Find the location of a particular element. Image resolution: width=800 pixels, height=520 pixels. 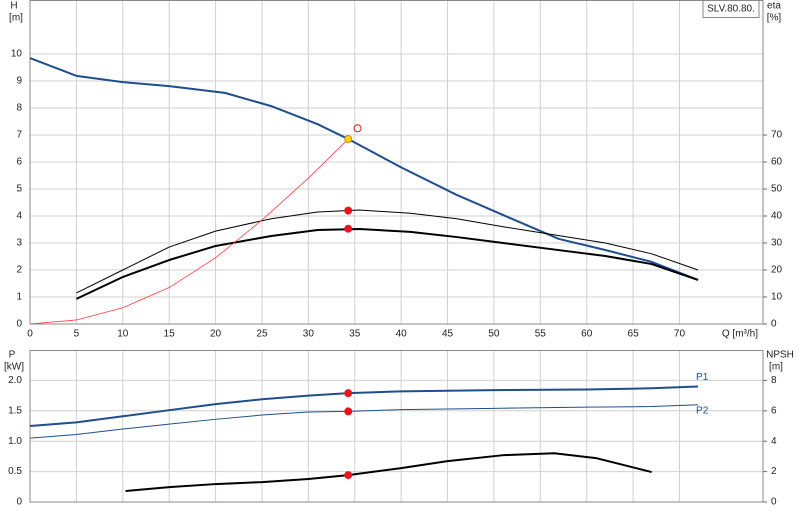

y-tick-label: 0.5 is located at coordinates (15, 471).